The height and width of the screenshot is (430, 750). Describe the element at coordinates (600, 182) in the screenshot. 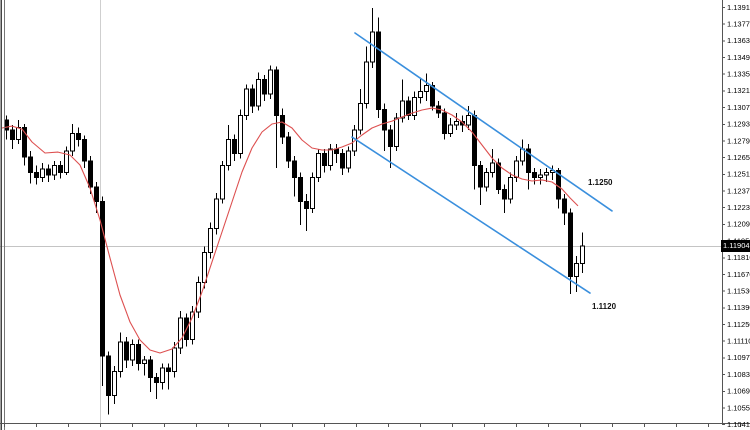

I see `price-annotation-1250: 1.1250` at that location.